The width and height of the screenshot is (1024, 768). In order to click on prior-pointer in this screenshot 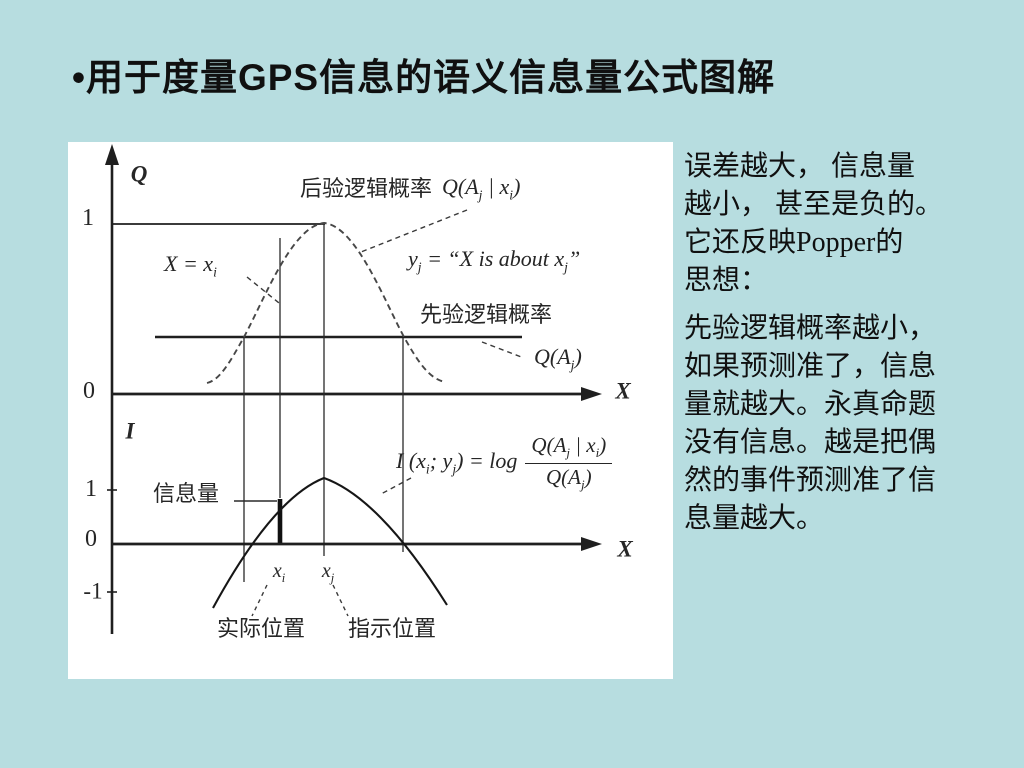, I will do `click(503, 350)`.